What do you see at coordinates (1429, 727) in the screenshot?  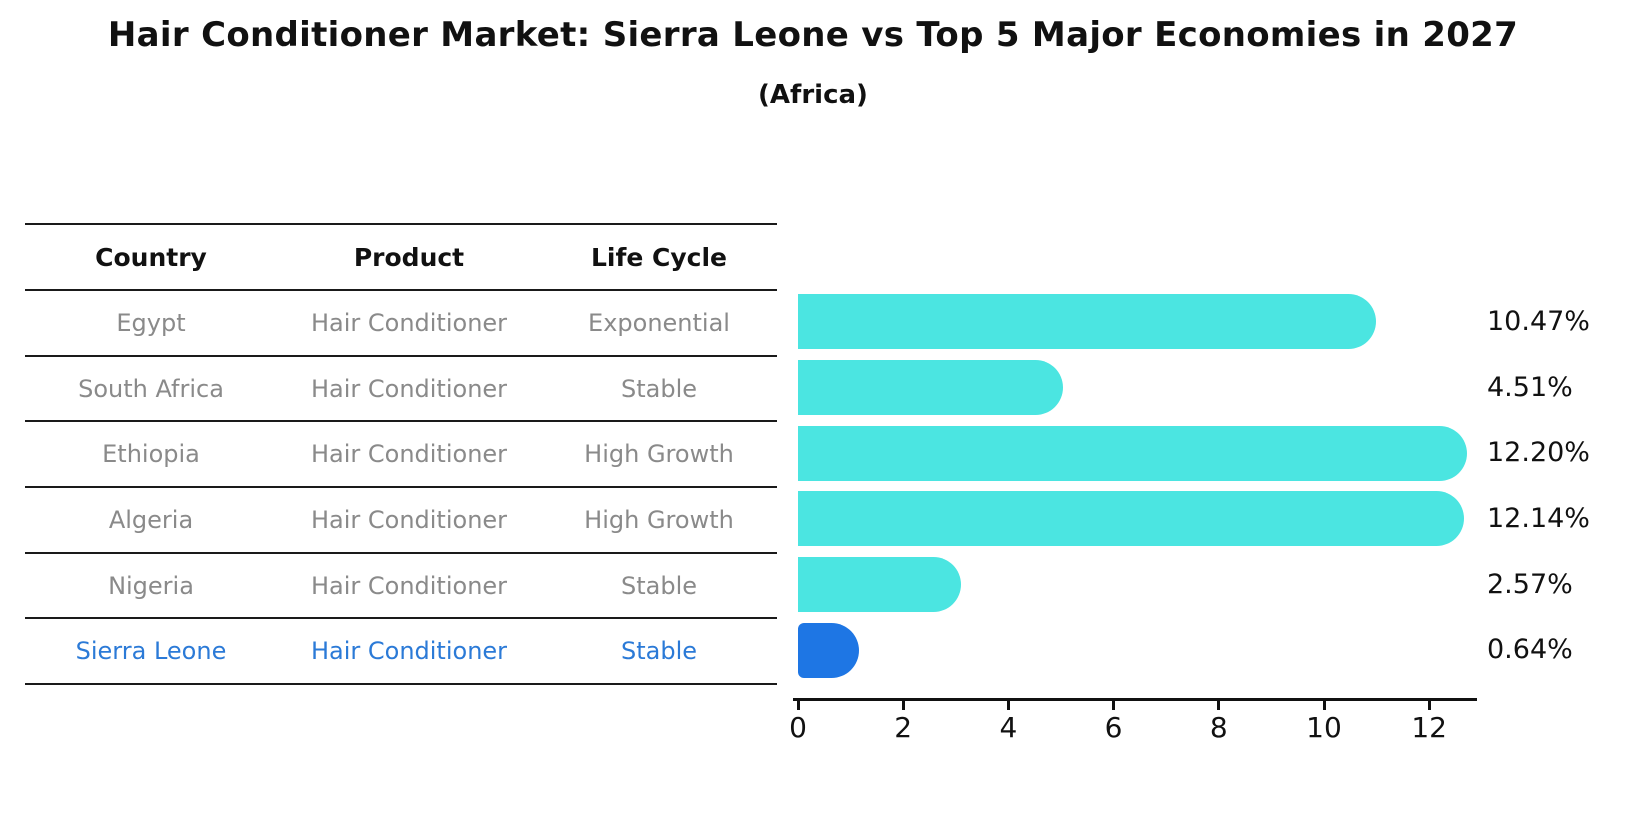 I see `x-tick-label-12: 12` at bounding box center [1429, 727].